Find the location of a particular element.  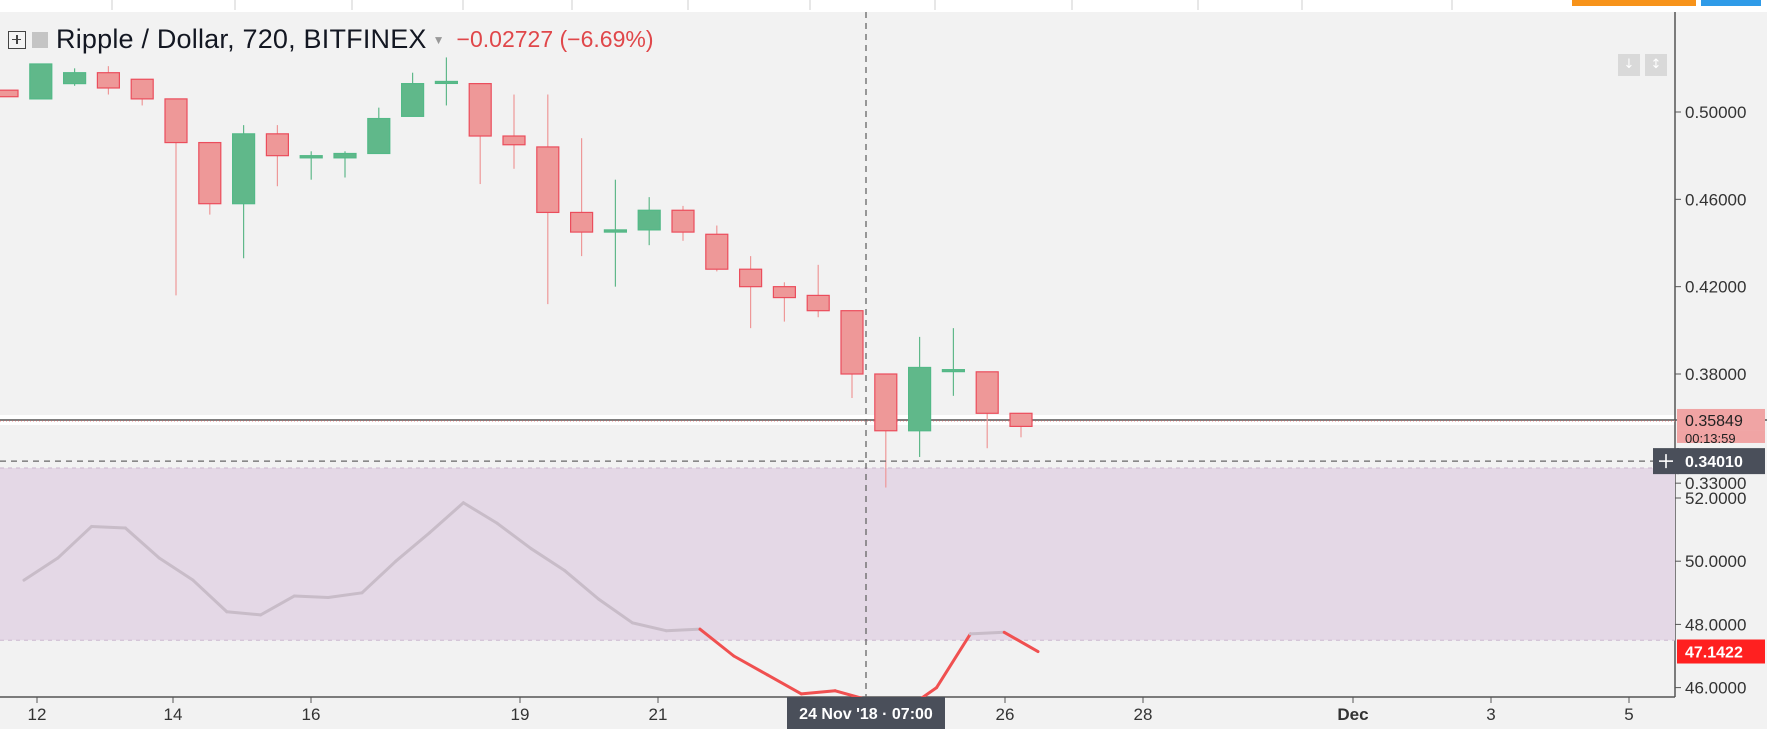

crosshair-time-label-bg is located at coordinates (866, 713).